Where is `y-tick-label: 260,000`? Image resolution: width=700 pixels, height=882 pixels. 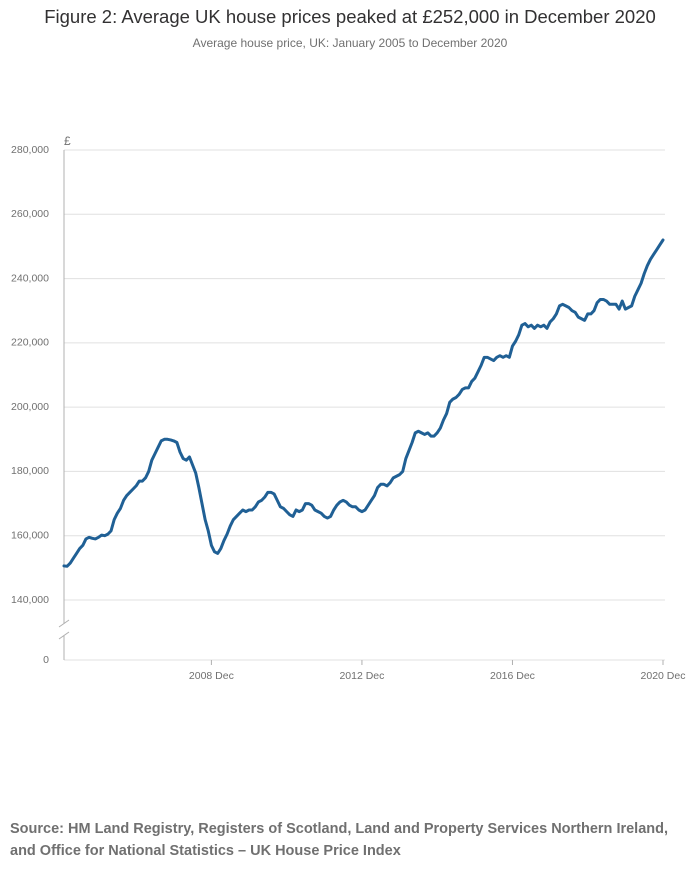 y-tick-label: 260,000 is located at coordinates (30, 214).